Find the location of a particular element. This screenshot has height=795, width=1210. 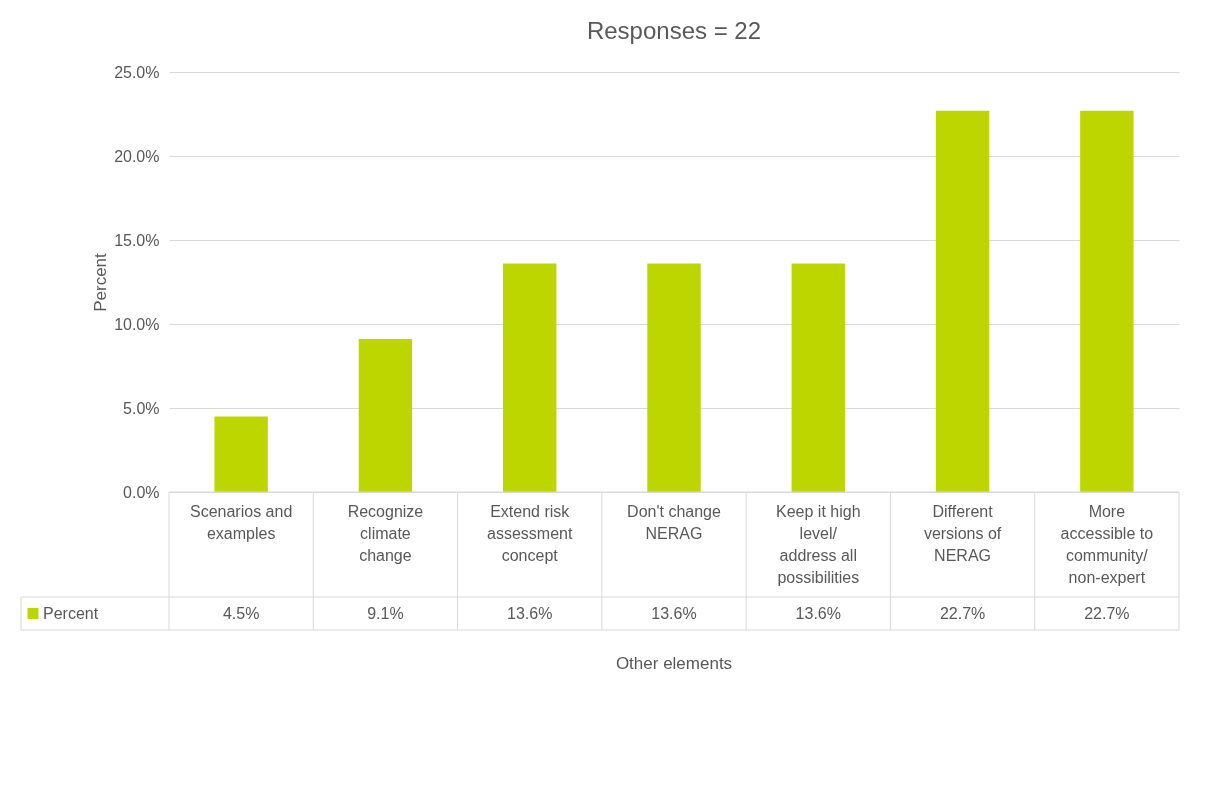

x-axis-title: Other elements is located at coordinates (674, 663).